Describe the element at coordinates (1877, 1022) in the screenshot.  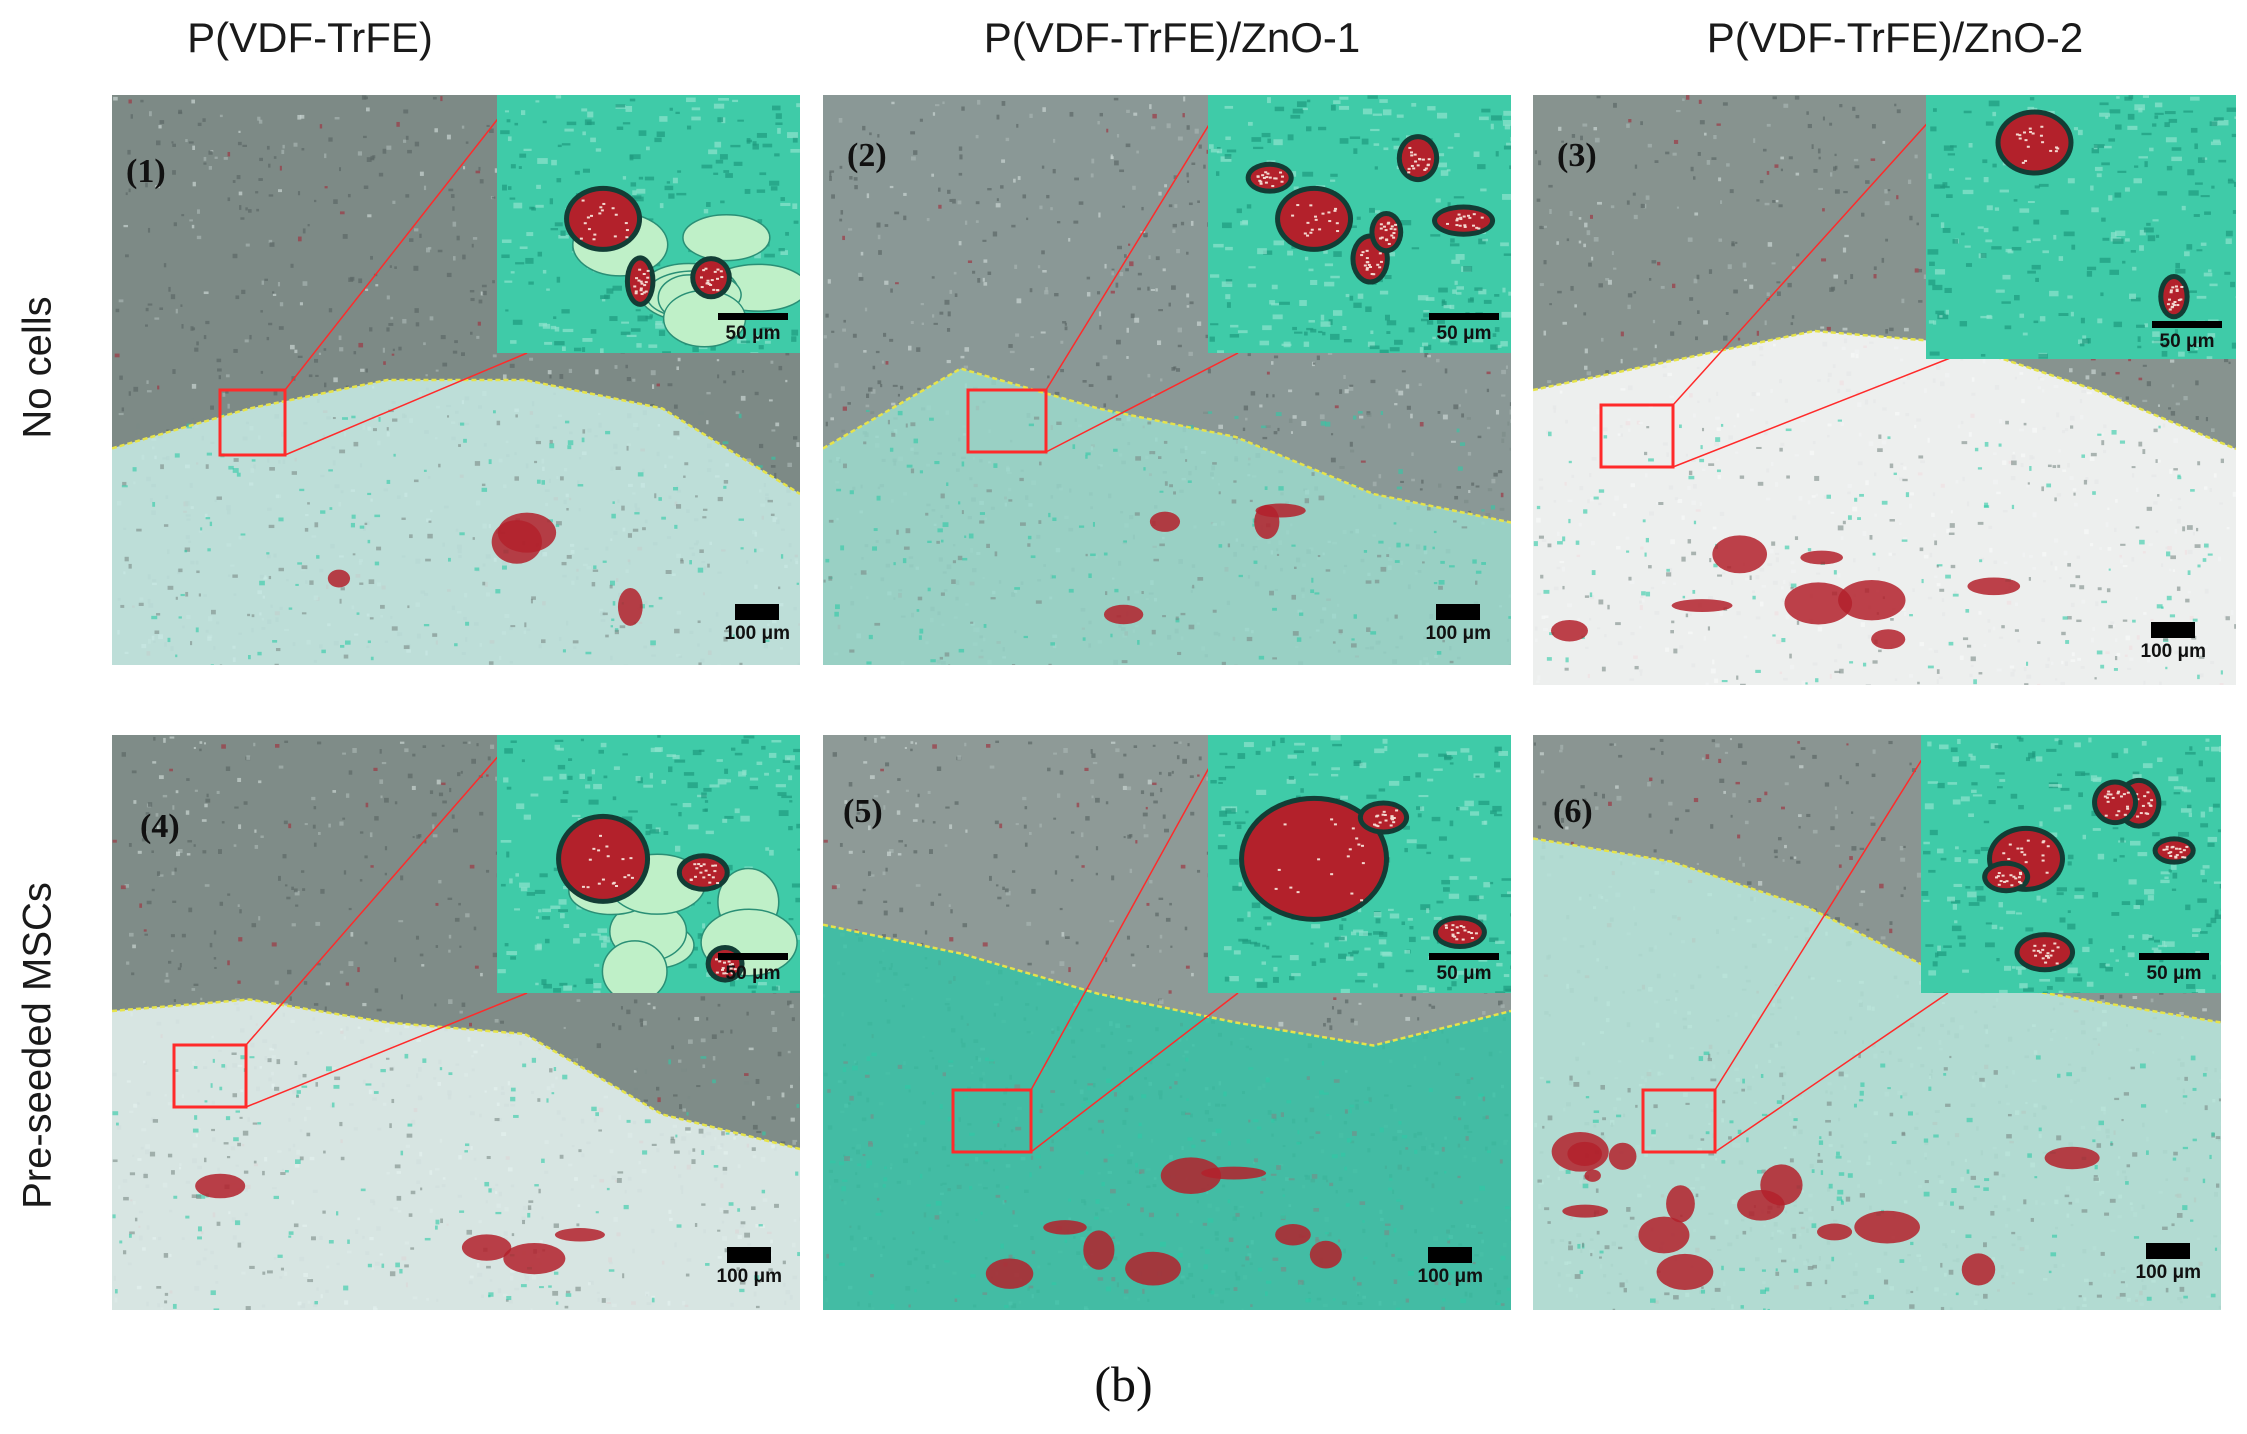
I see `micrograph-panel-6: (6) 50 μm 100 μm` at that location.